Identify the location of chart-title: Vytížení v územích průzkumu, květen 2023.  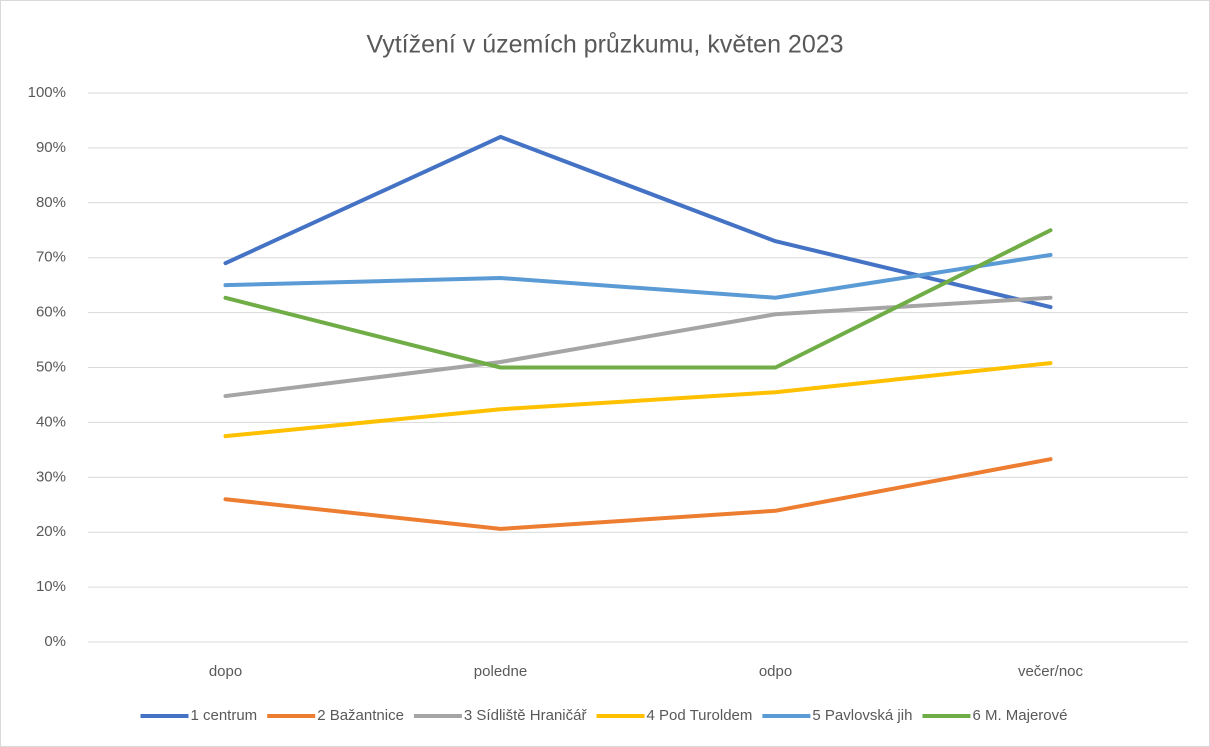
(604, 45).